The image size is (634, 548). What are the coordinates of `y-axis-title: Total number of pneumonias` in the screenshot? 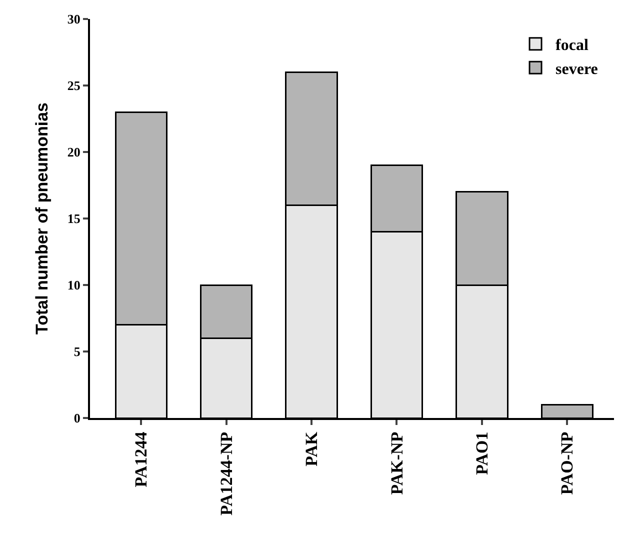 It's located at (42, 218).